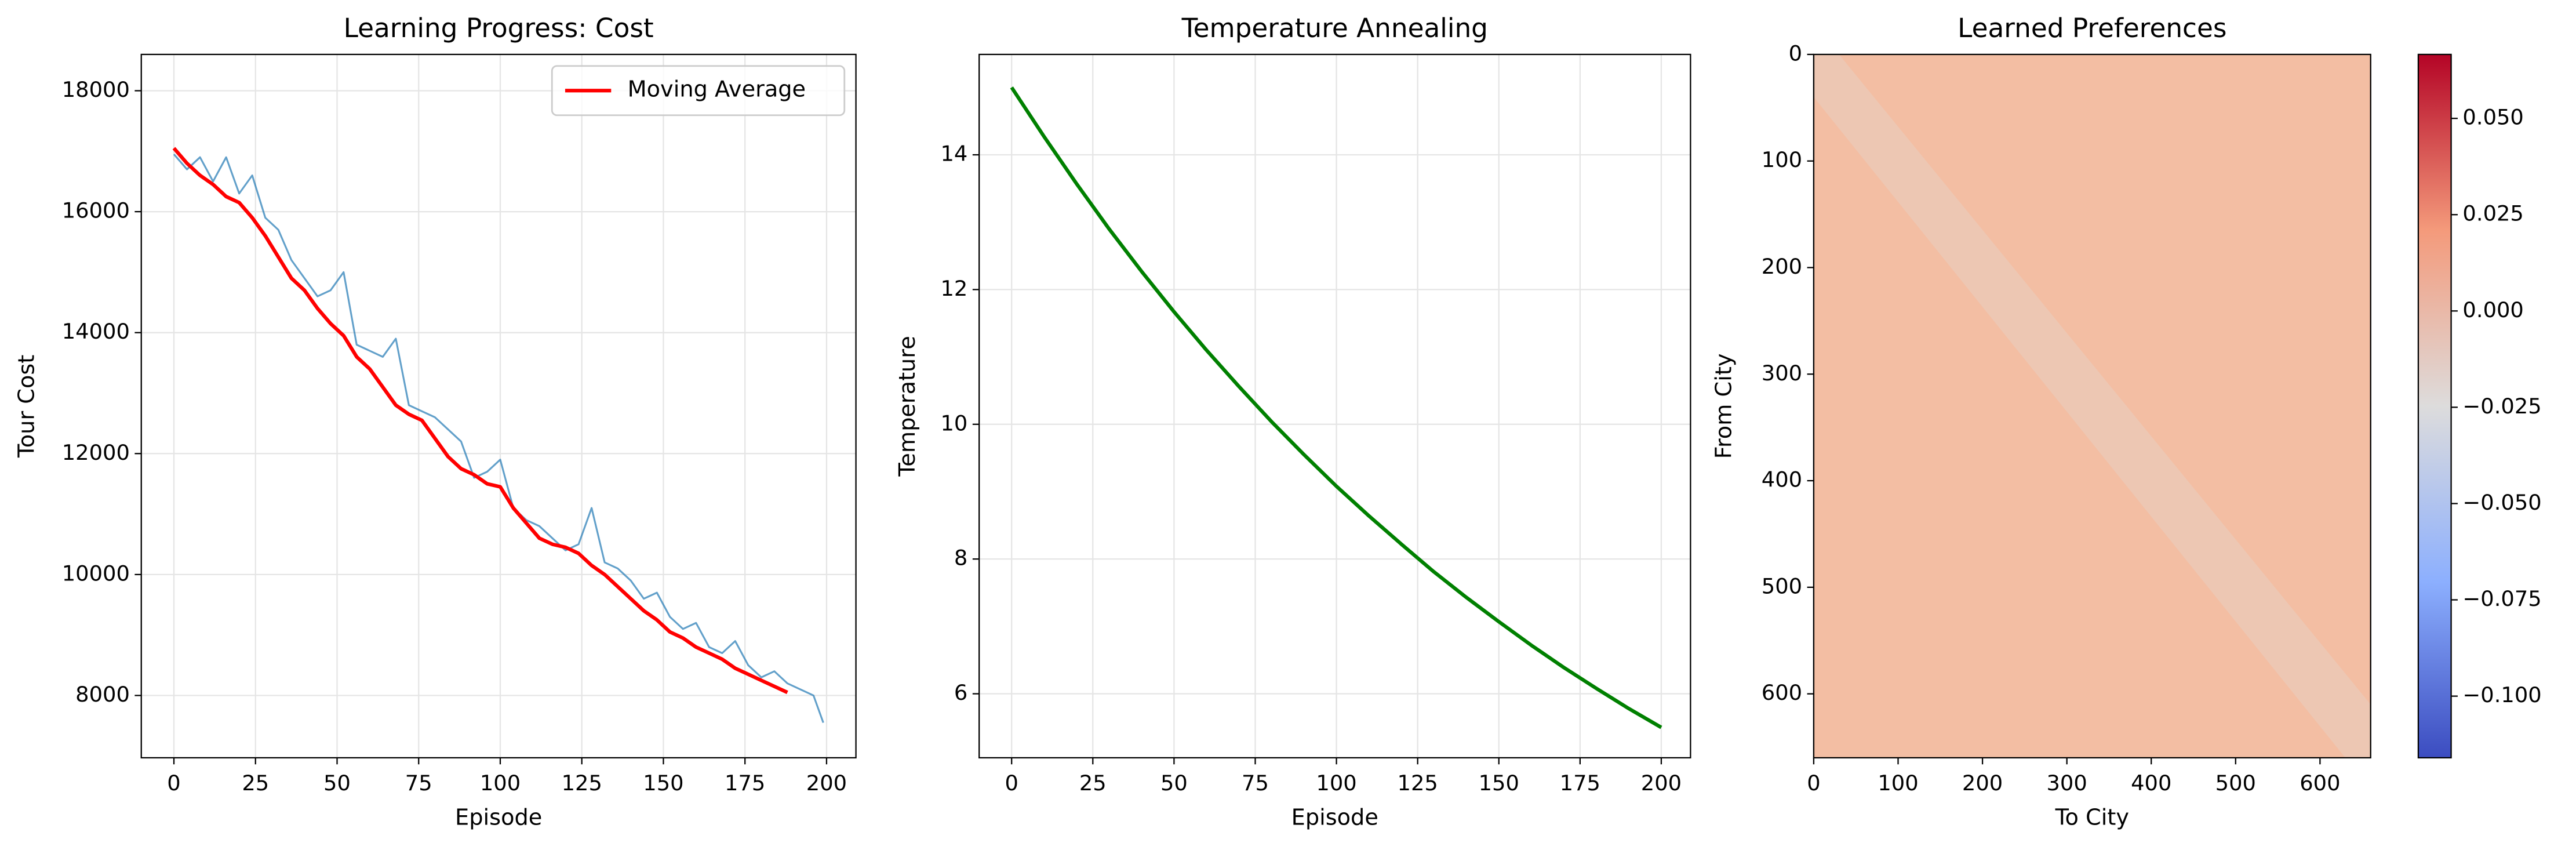 Image resolution: width=2576 pixels, height=850 pixels. What do you see at coordinates (1782, 480) in the screenshot?
I see `y-tick-label: 400` at bounding box center [1782, 480].